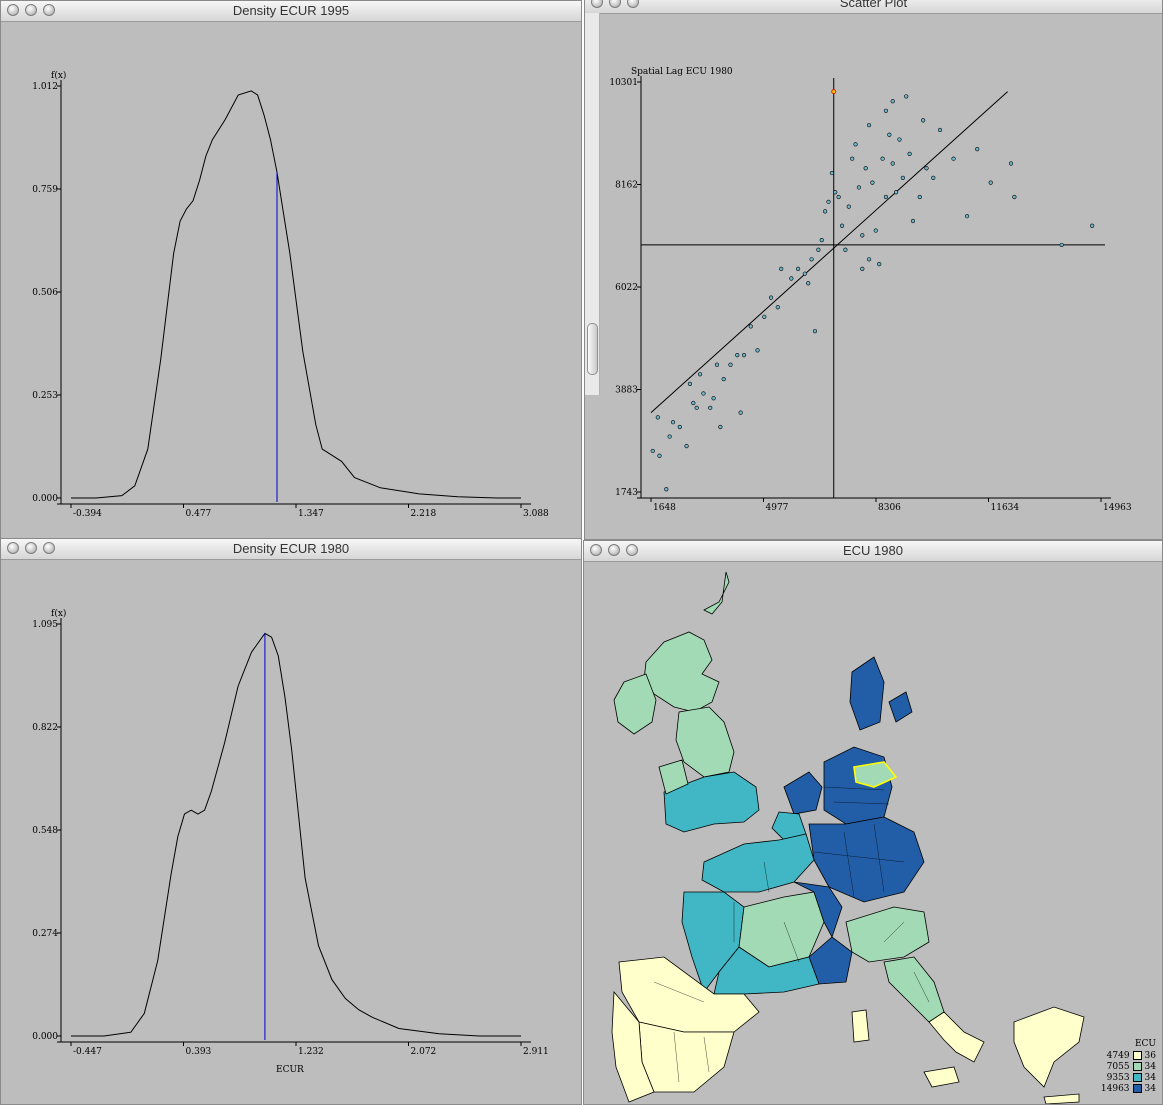 This screenshot has width=1163, height=1105. I want to click on x-tick-label: 0.393, so click(199, 1052).